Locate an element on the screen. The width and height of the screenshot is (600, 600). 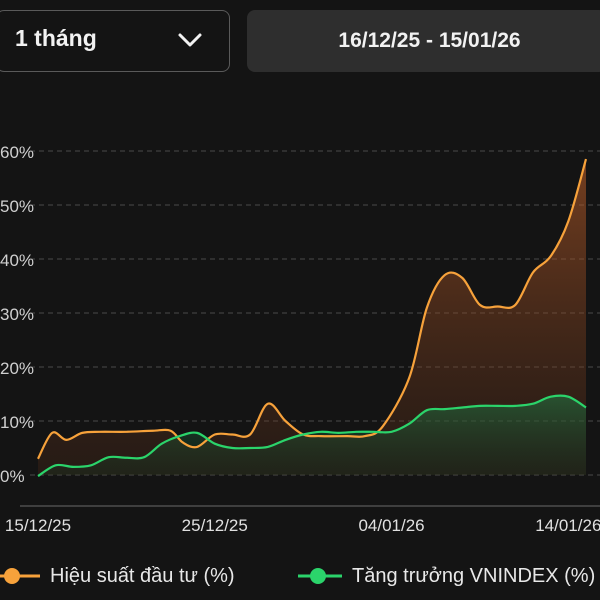
y-tick-label: 0% is located at coordinates (12, 476).